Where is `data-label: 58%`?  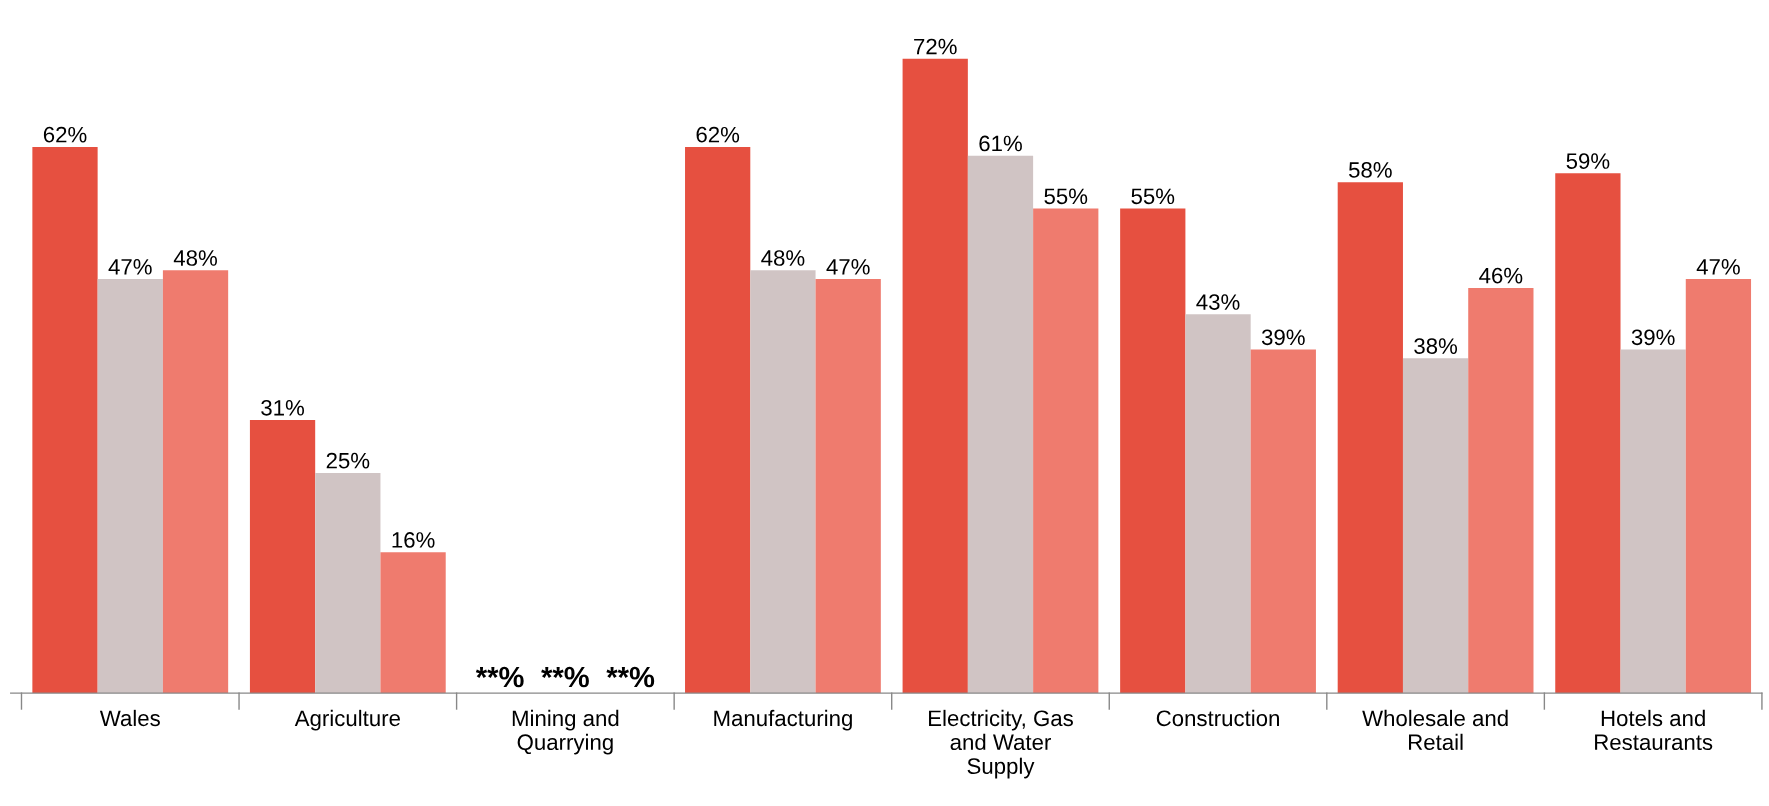
data-label: 58% is located at coordinates (1370, 170).